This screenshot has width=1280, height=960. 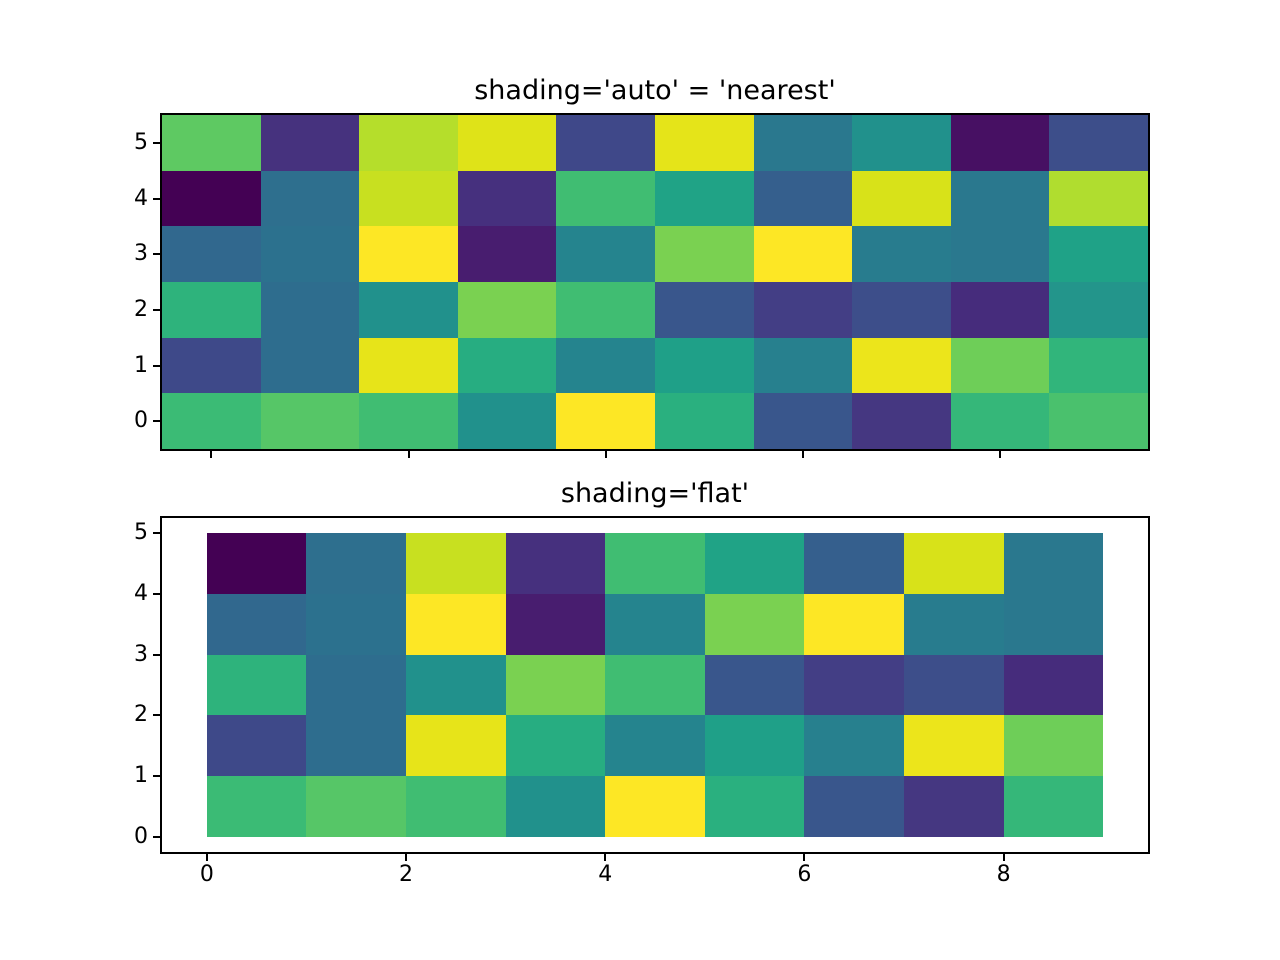 I want to click on x-tick-label: 4, so click(x=605, y=874).